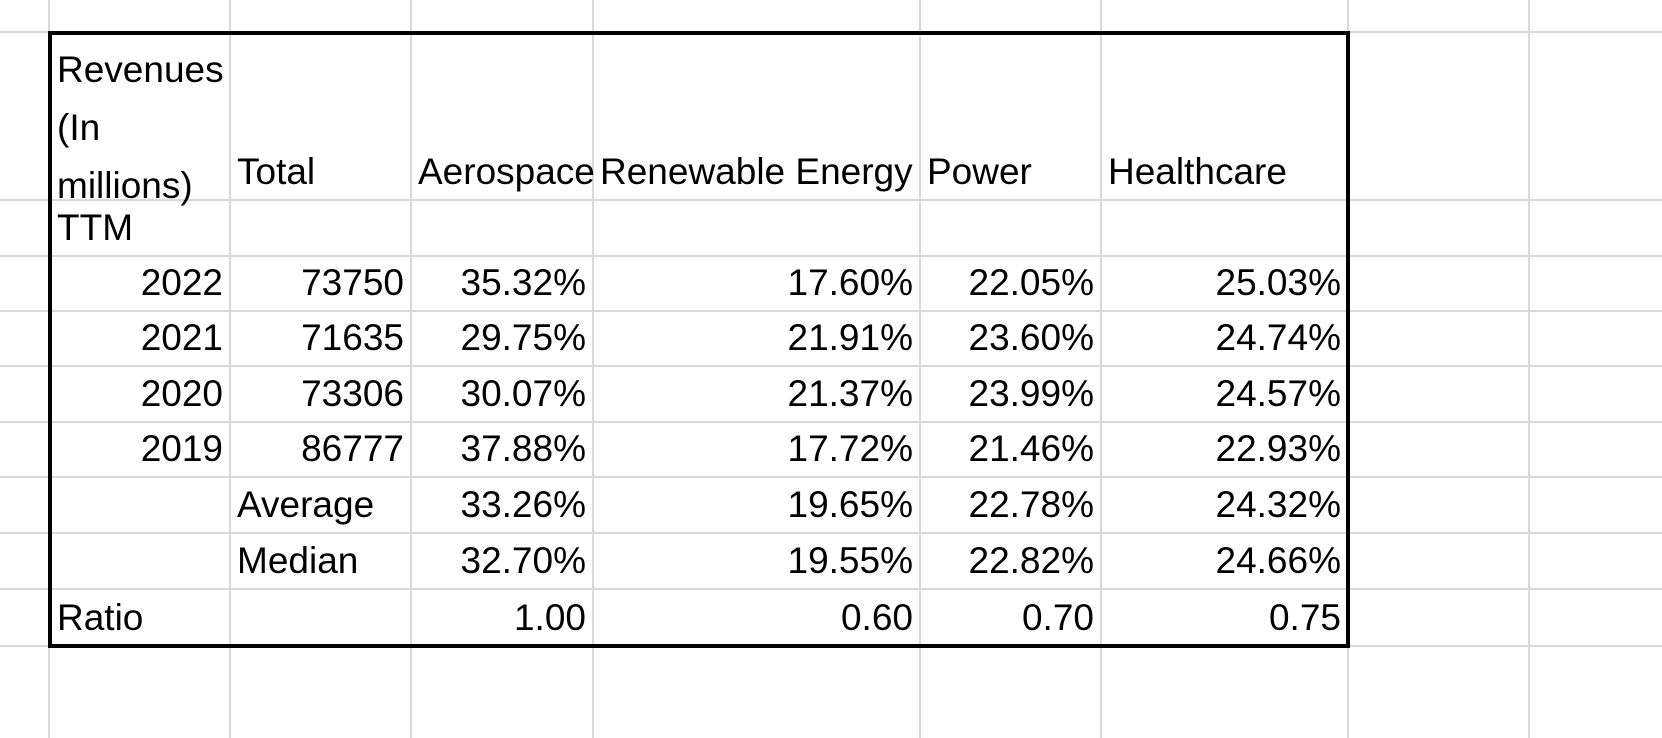 Image resolution: width=1662 pixels, height=738 pixels. I want to click on ratio-aerospace-cell: 1.00, so click(501, 617).